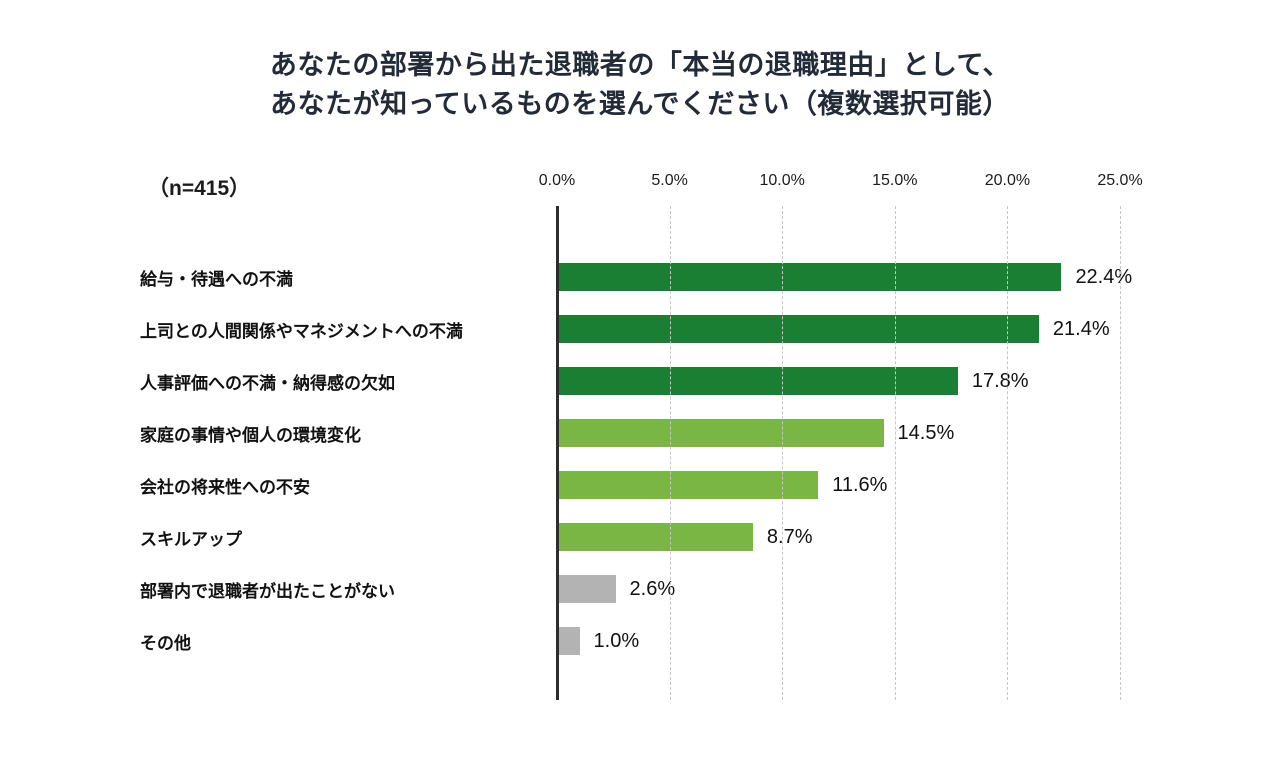  I want to click on x-tick: 20.0%, so click(1007, 180).